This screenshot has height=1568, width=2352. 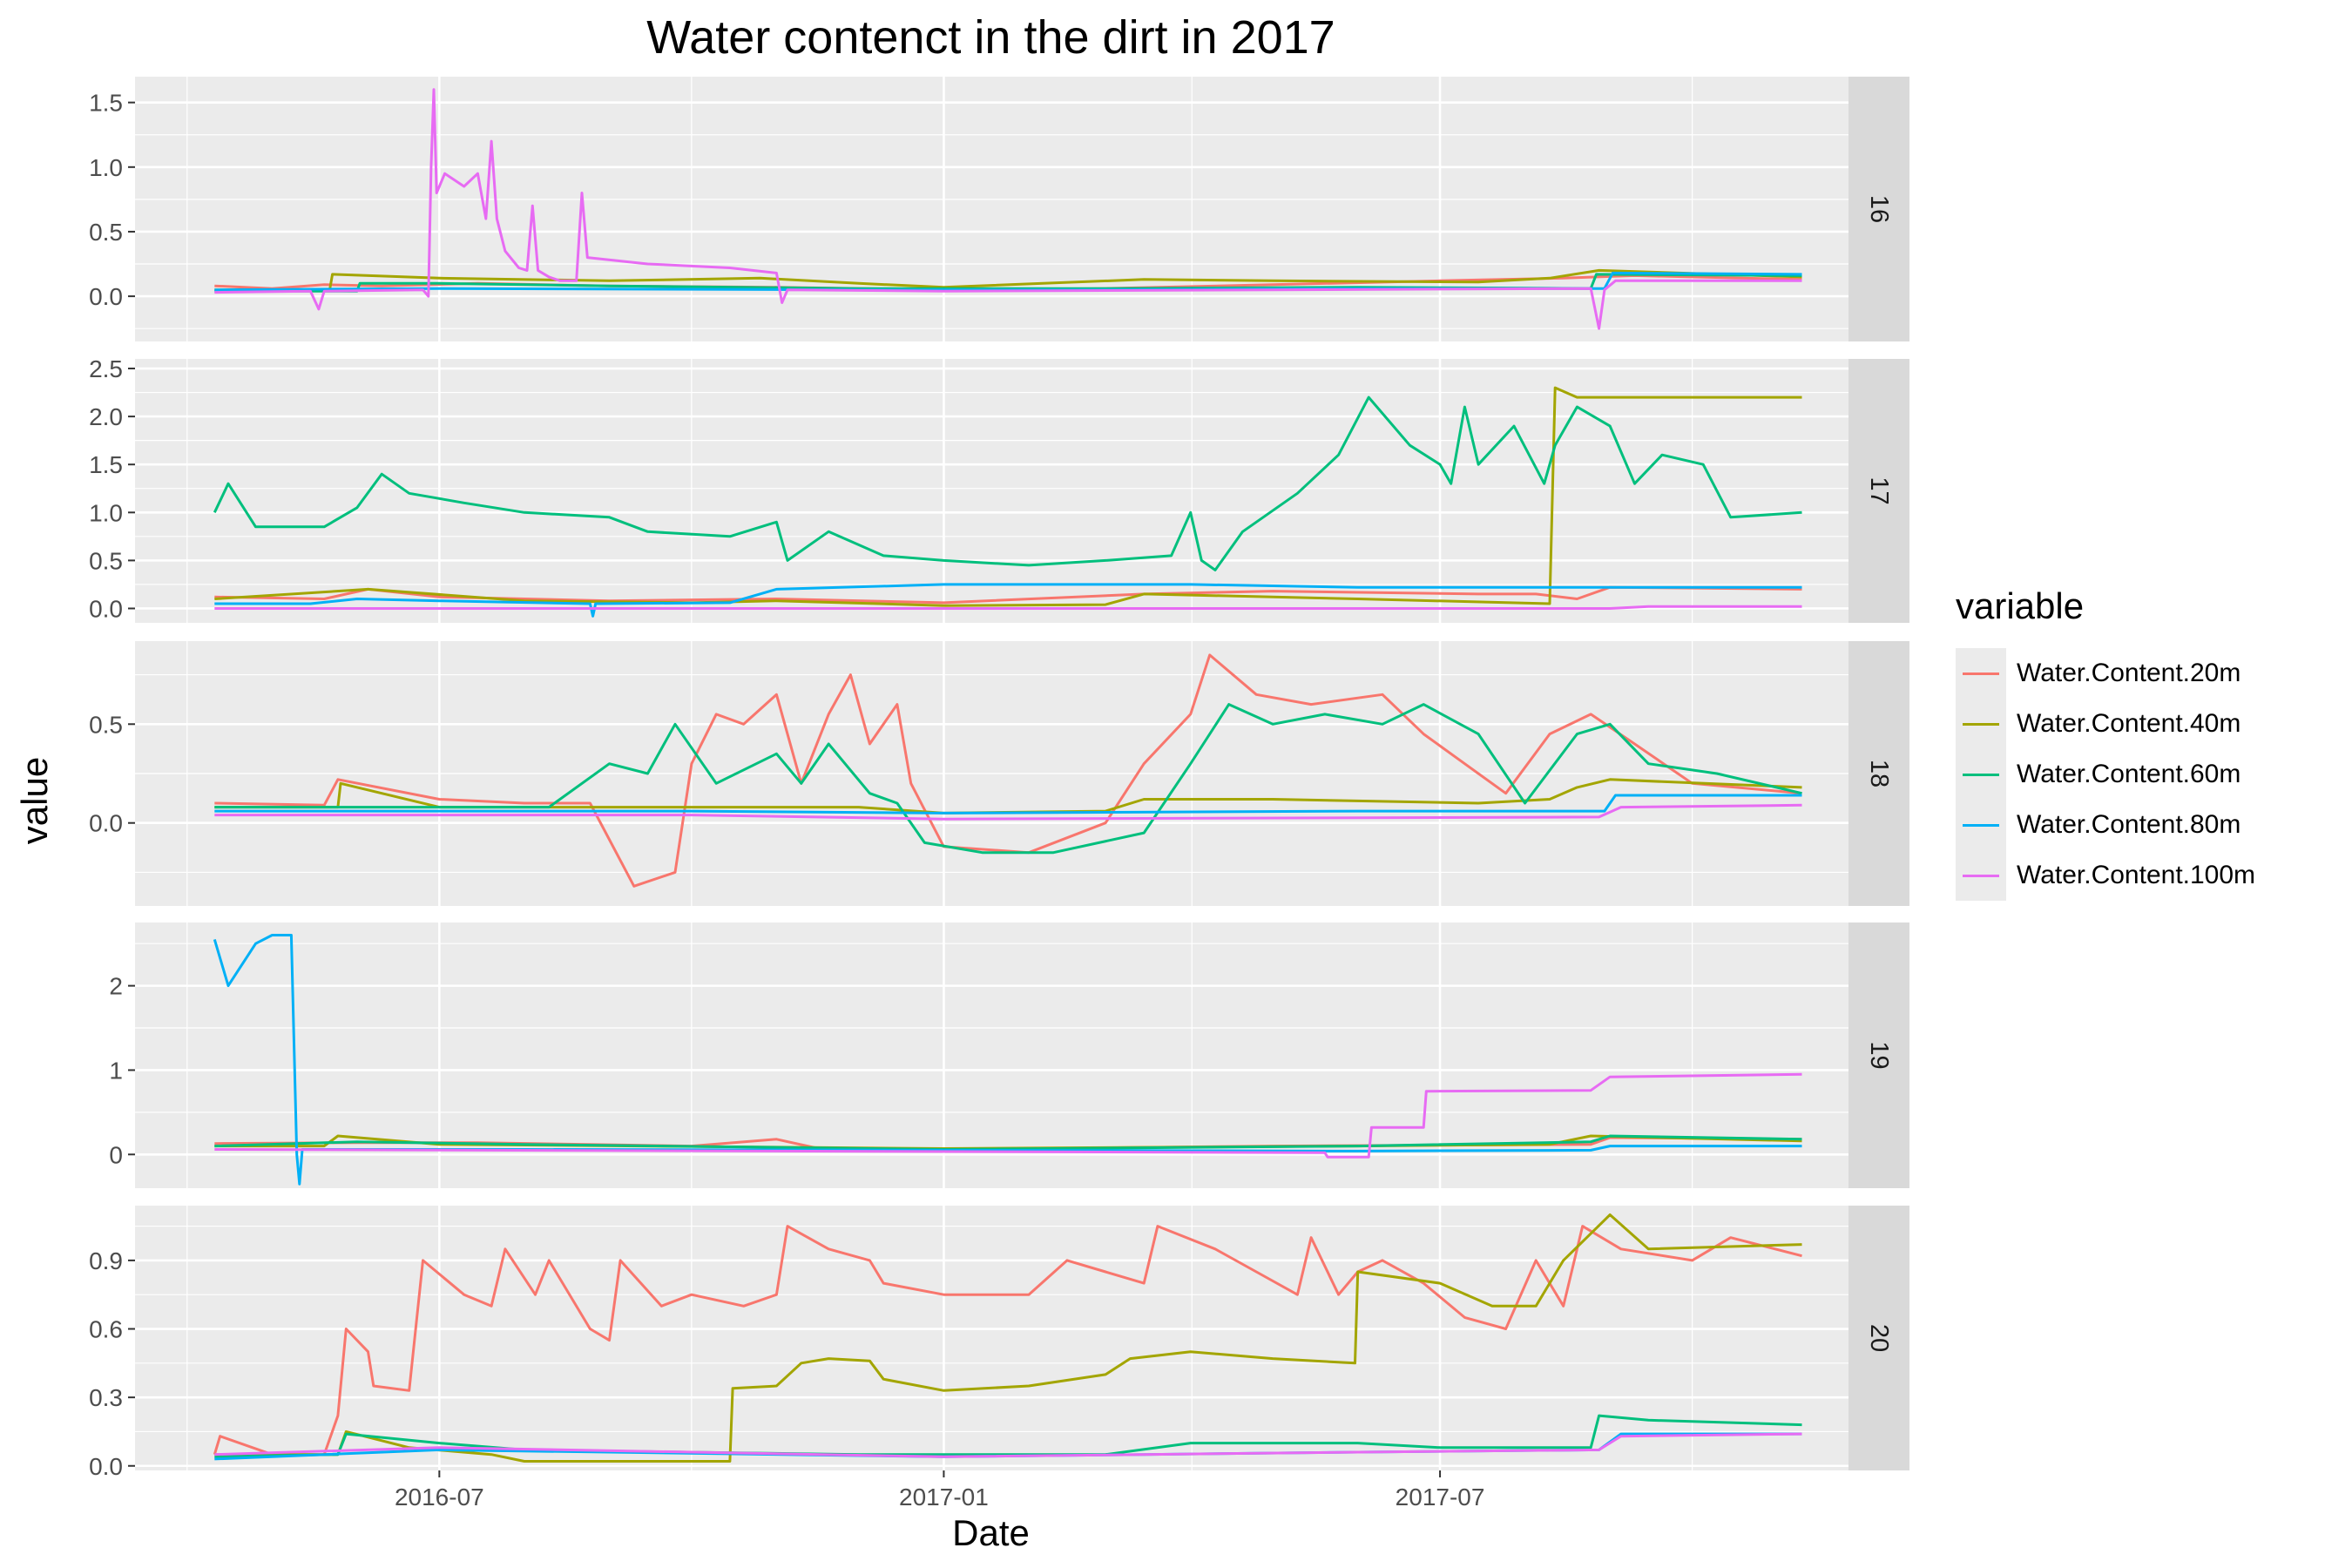 I want to click on legend-label-20m: Water.Content.20m, so click(x=2129, y=673).